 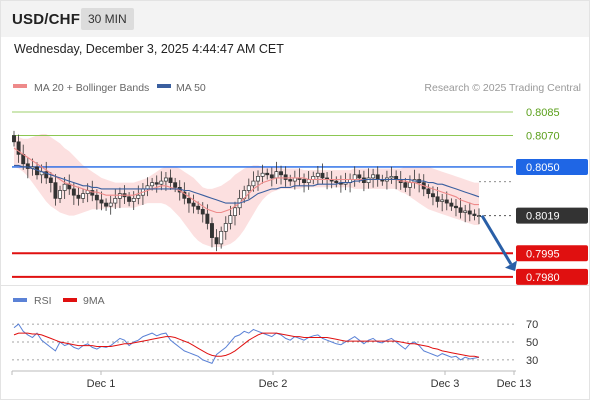 What do you see at coordinates (514, 384) in the screenshot?
I see `x-tick-label-Dec-13: Dec 13` at bounding box center [514, 384].